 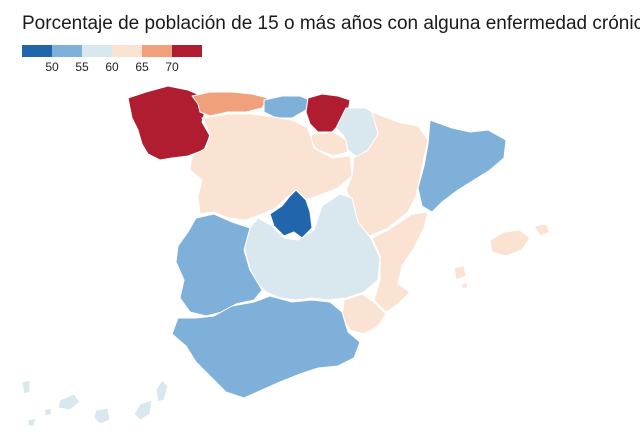 I want to click on legend-tick-50: 50, so click(x=52, y=67).